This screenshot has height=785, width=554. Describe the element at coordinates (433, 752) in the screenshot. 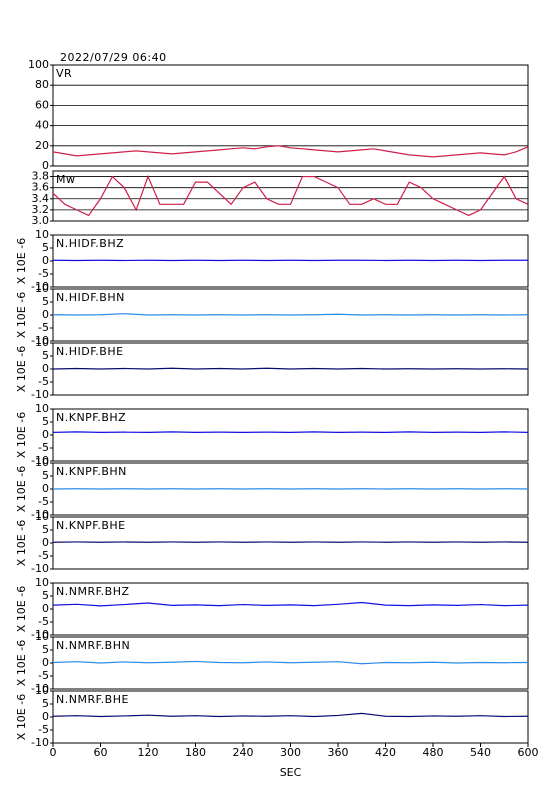

I see `x-tick-label: 480` at that location.